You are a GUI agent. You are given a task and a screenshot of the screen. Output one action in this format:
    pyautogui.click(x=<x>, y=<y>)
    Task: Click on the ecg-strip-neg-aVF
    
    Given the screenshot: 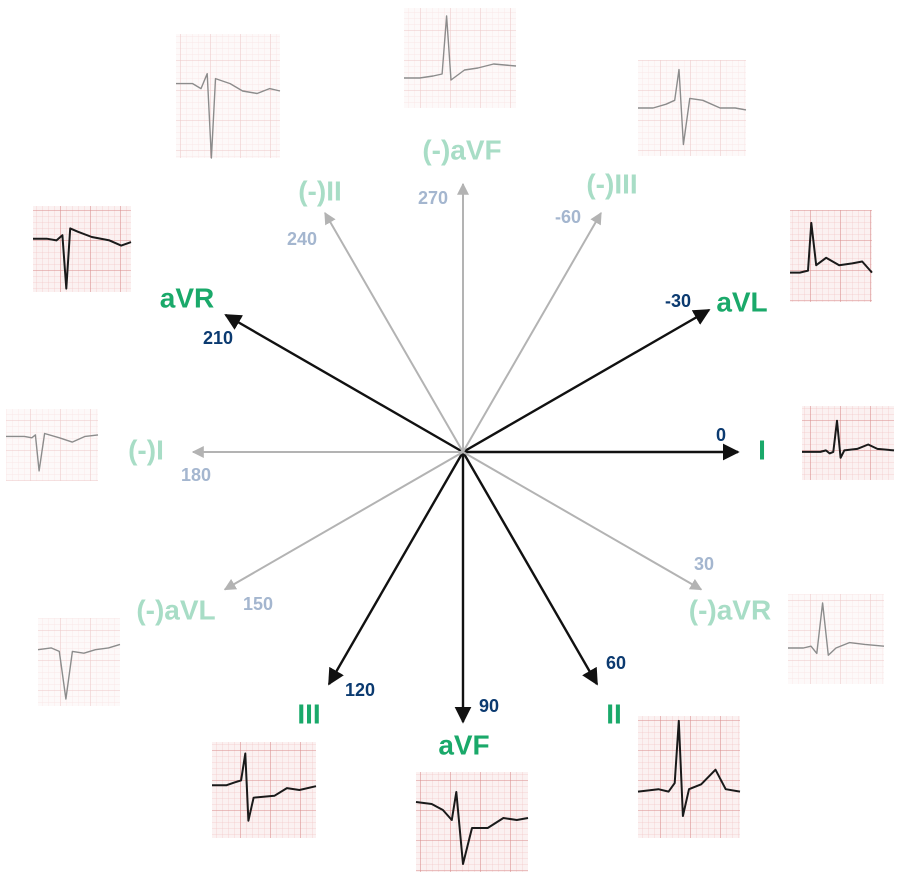 What is the action you would take?
    pyautogui.click(x=460, y=58)
    